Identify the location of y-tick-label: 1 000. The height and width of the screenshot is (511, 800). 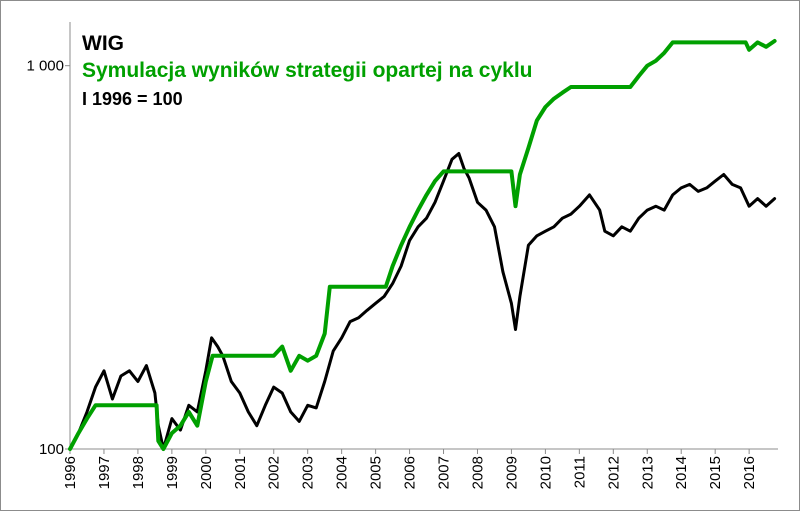
(45, 66).